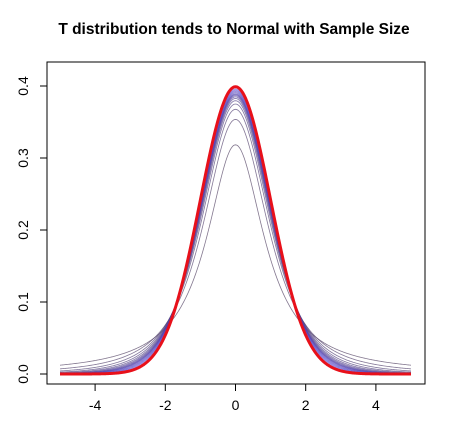  What do you see at coordinates (23, 374) in the screenshot?
I see `y-tick-label: 0.0` at bounding box center [23, 374].